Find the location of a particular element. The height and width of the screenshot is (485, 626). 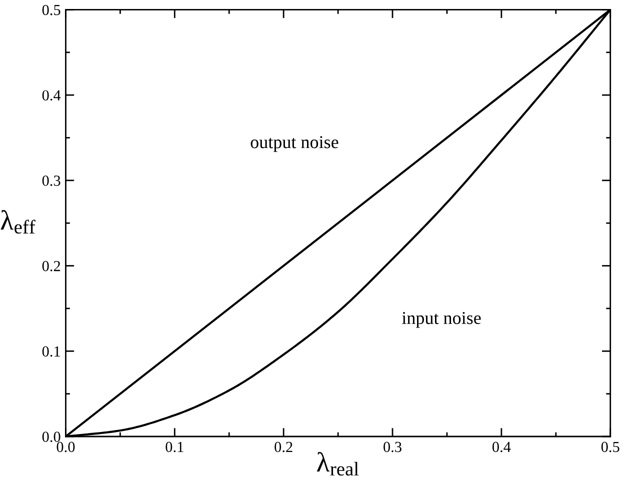

y-tick-label: 0.0 is located at coordinates (51, 437).